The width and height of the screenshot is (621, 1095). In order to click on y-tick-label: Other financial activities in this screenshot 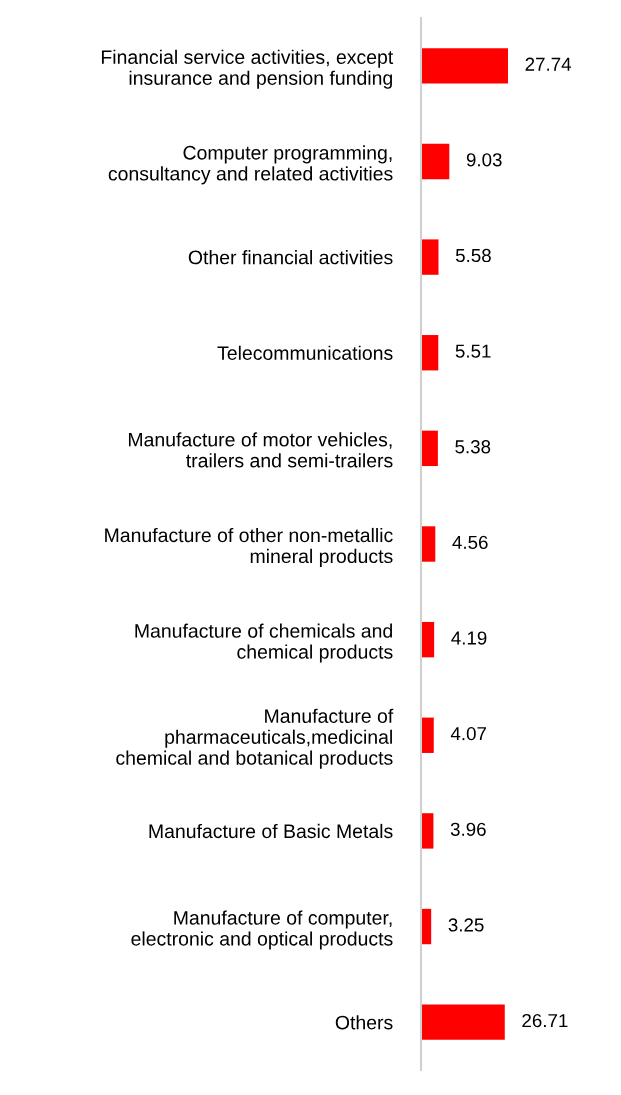, I will do `click(290, 257)`.